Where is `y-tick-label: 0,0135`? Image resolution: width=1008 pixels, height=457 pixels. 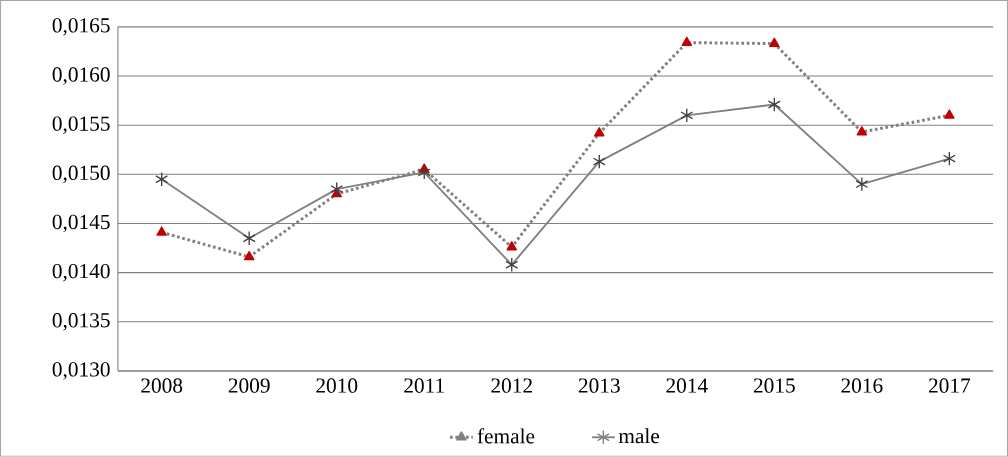 y-tick-label: 0,0135 is located at coordinates (81, 322).